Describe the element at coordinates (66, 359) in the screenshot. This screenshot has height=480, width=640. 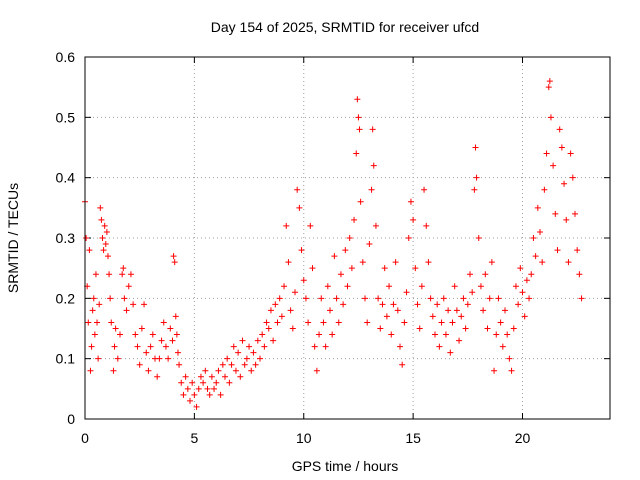
I see `y-tick-label: 0.1` at that location.